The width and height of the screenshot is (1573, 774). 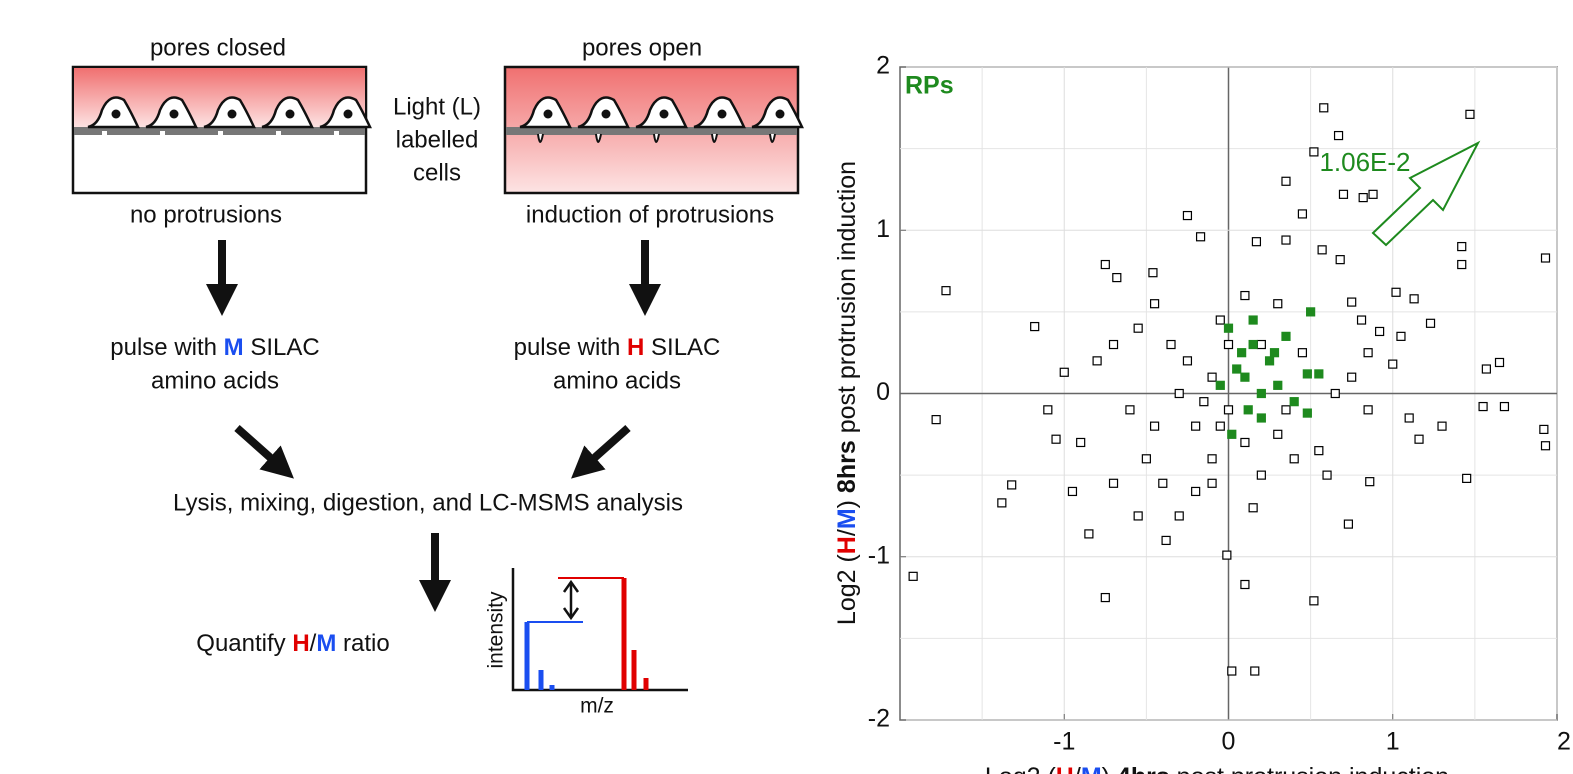 I want to click on y-tick-label: 1, so click(x=883, y=229).